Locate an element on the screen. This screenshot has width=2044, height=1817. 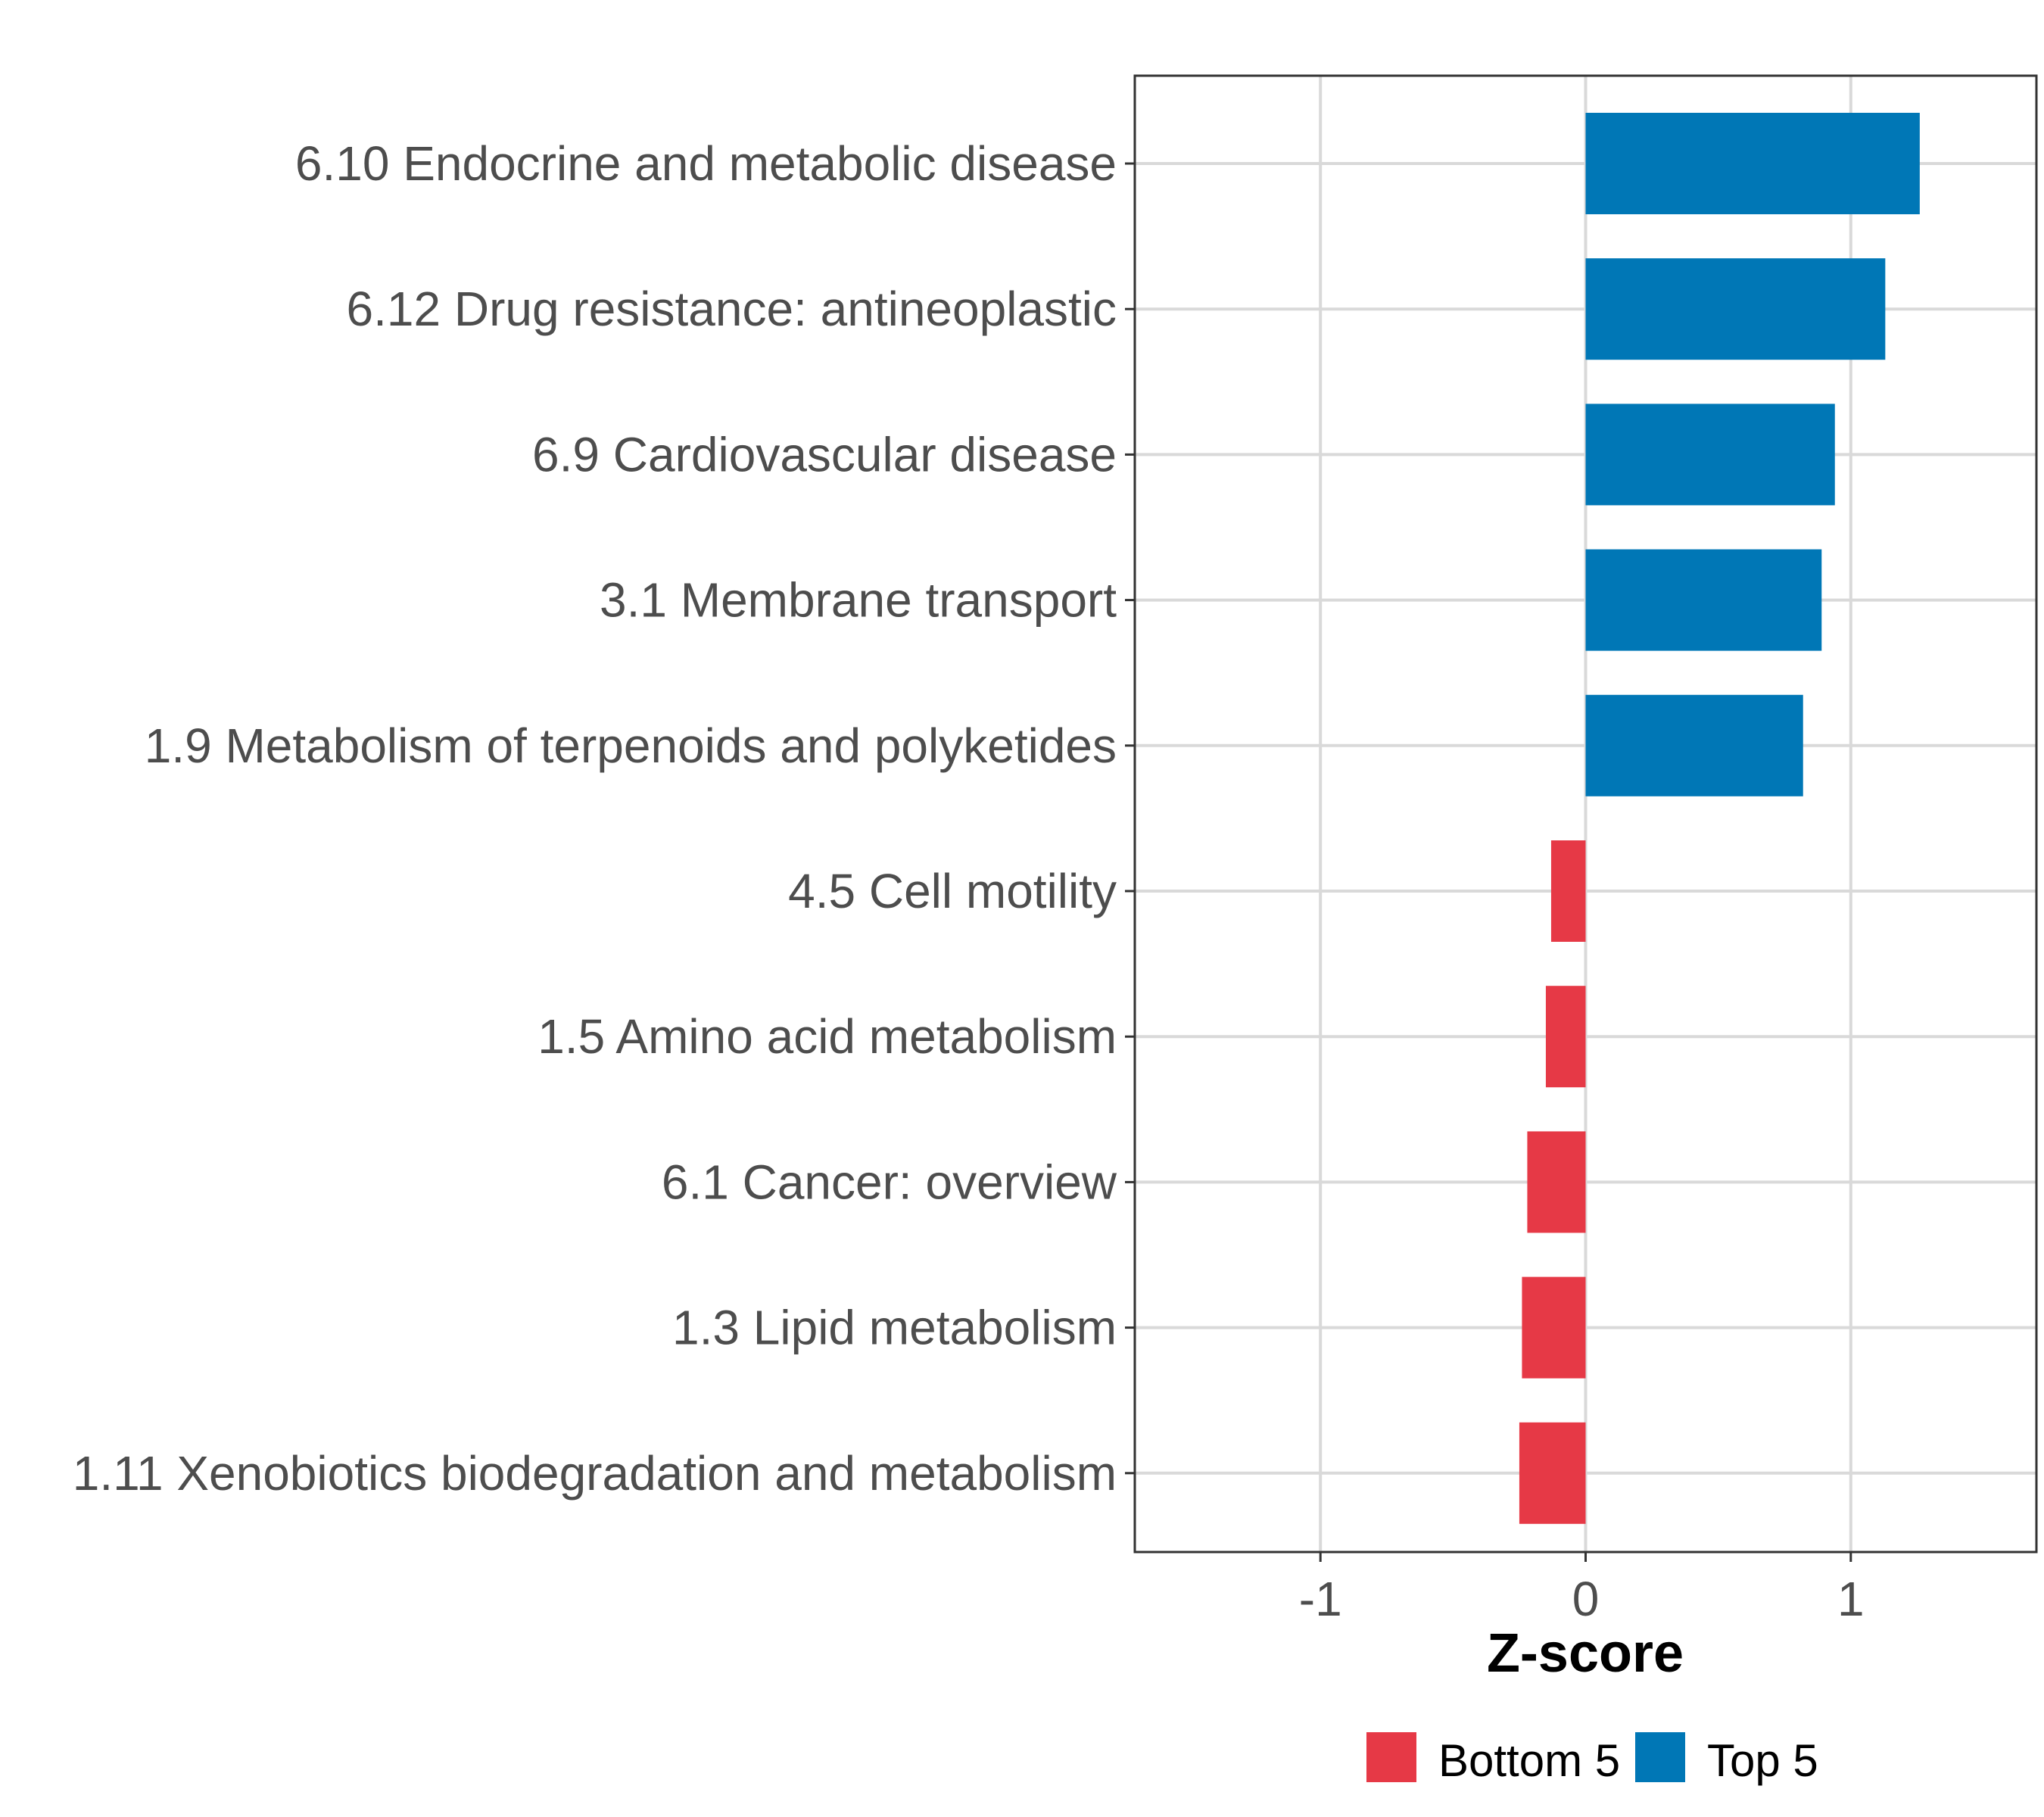
legend: Bottom 5 Top 5 is located at coordinates (1592, 1759).